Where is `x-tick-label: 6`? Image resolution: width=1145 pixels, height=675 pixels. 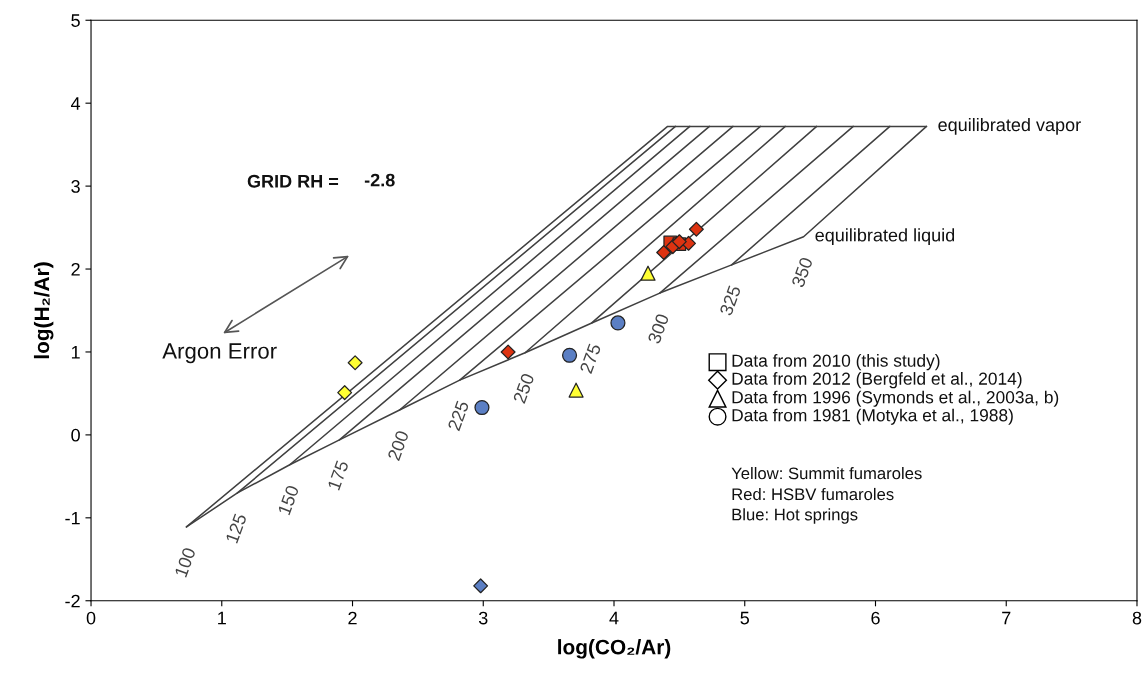
x-tick-label: 6 is located at coordinates (875, 618).